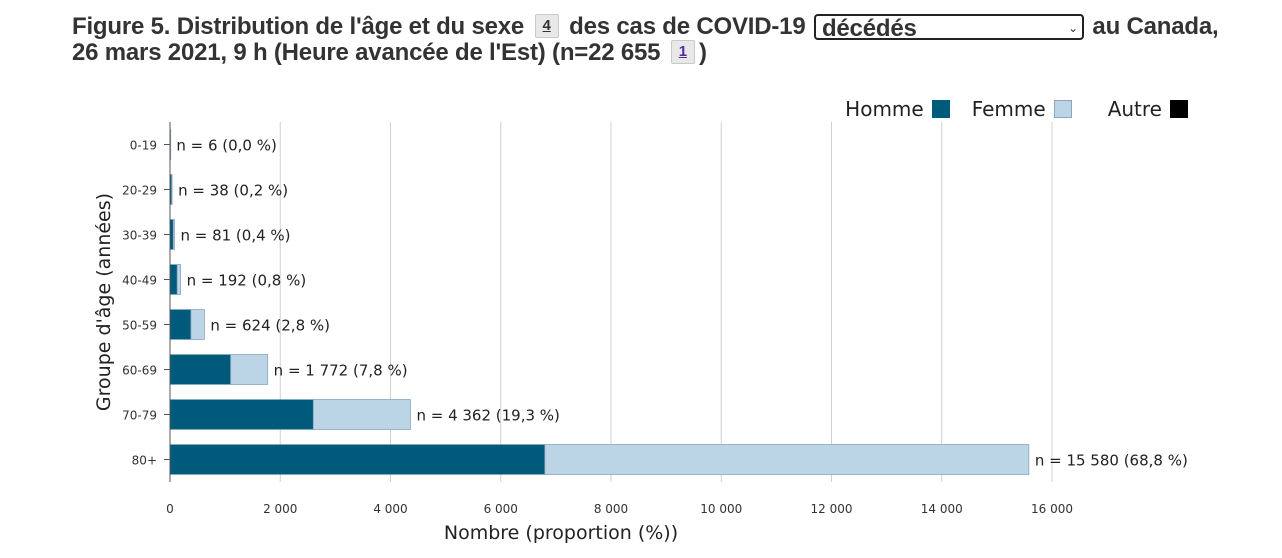  I want to click on x-tick-label: 8 000, so click(611, 509).